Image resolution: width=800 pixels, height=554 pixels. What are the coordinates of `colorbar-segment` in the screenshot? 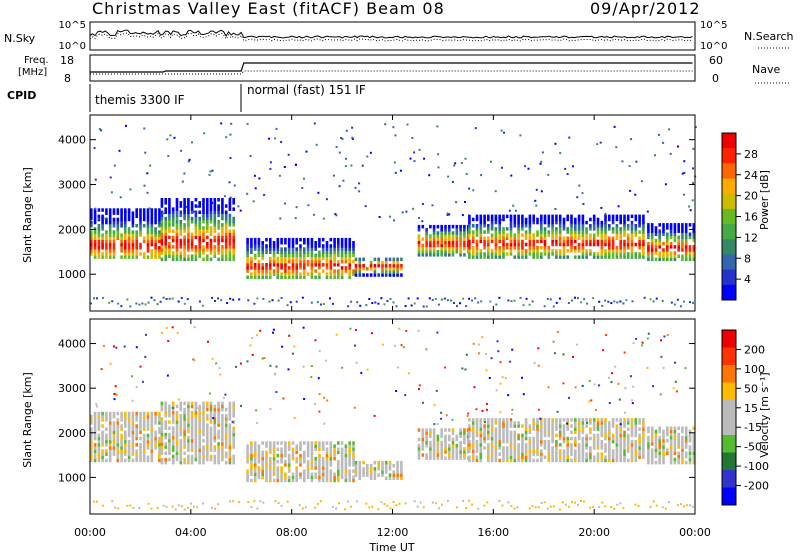 It's located at (729, 186).